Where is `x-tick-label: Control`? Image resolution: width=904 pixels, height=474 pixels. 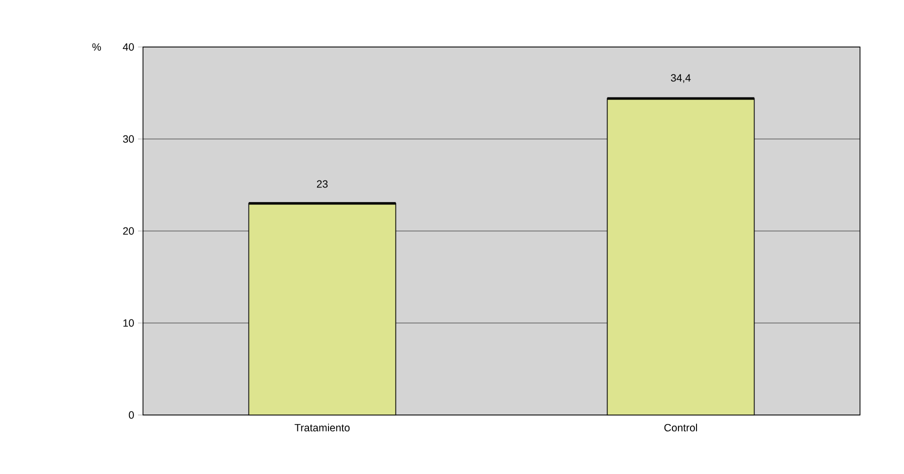
x-tick-label: Control is located at coordinates (680, 428).